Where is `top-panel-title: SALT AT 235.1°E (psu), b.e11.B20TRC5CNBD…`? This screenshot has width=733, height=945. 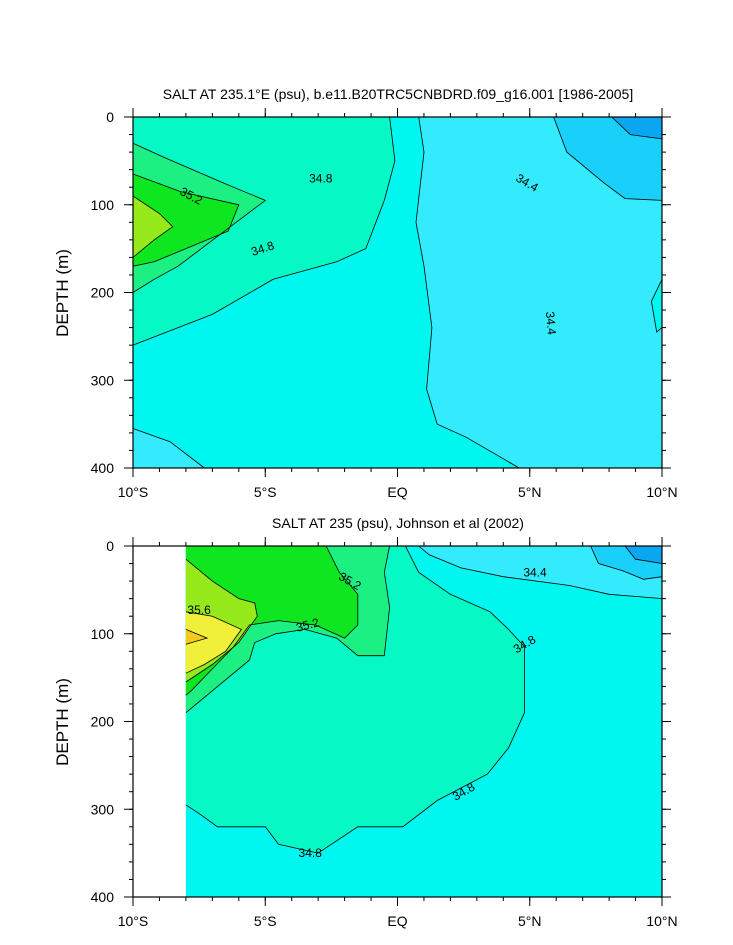 top-panel-title: SALT AT 235.1°E (psu), b.e11.B20TRC5CNBD… is located at coordinates (398, 94).